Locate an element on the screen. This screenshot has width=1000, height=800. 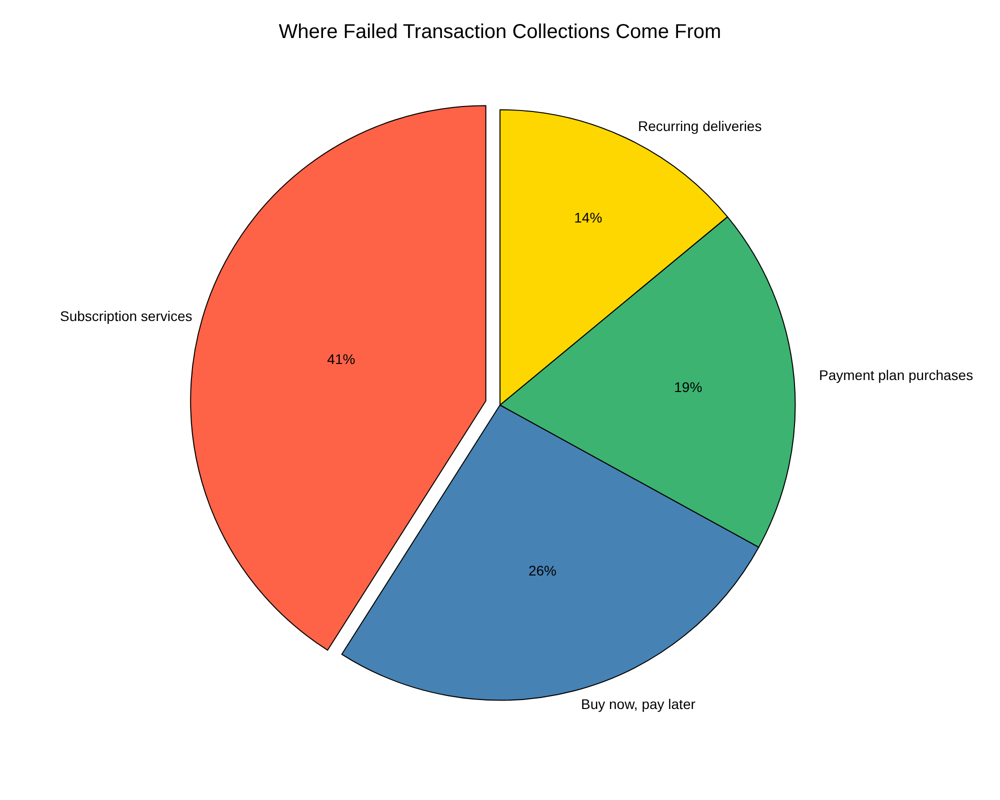
data-label: 19% is located at coordinates (688, 387).